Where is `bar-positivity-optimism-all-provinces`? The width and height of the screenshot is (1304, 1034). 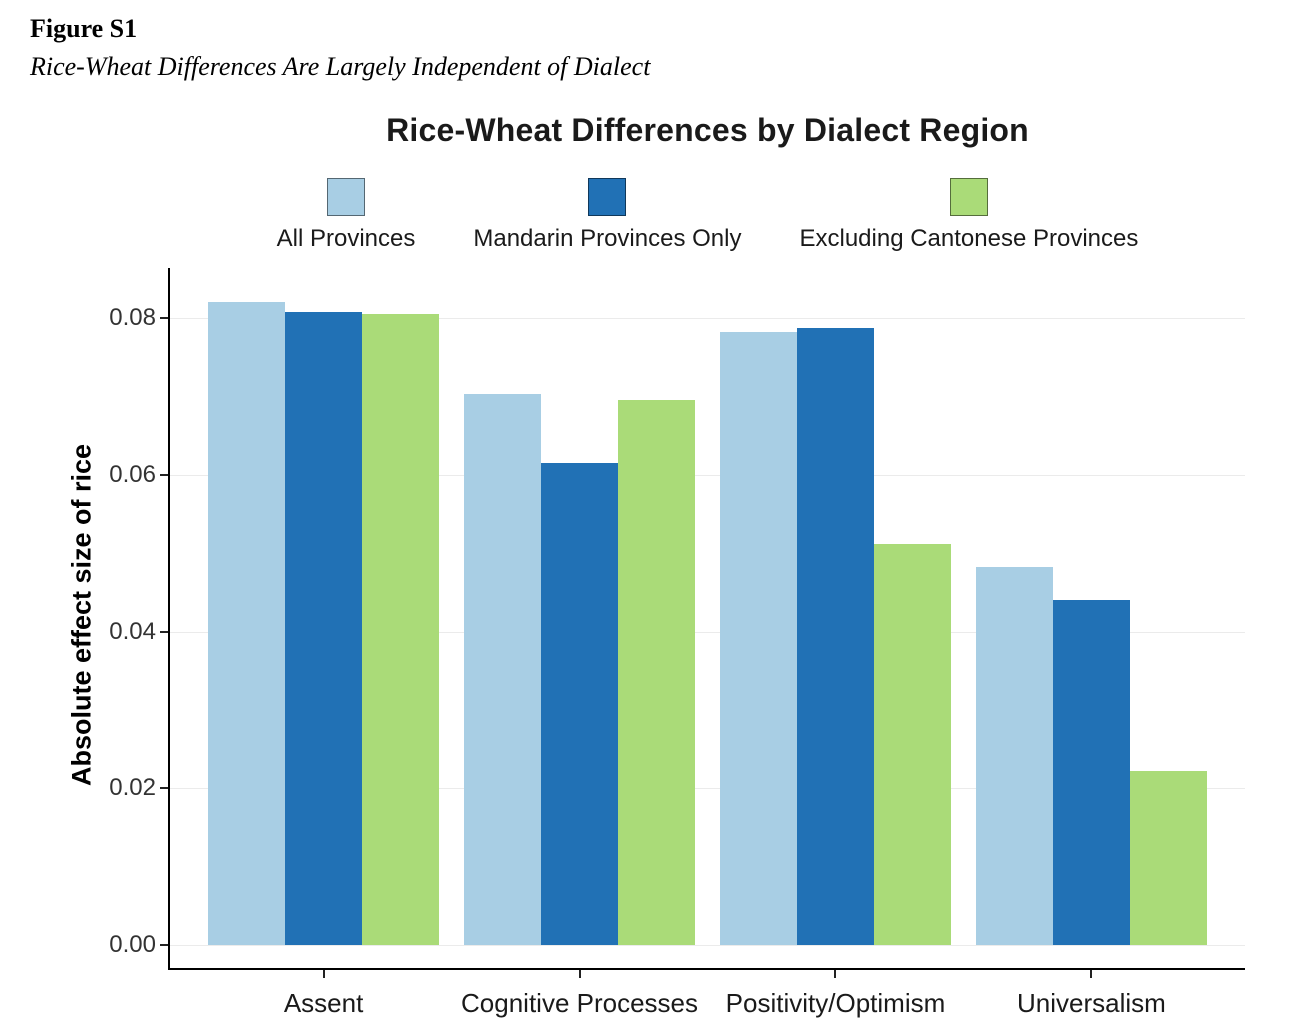 bar-positivity-optimism-all-provinces is located at coordinates (759, 638).